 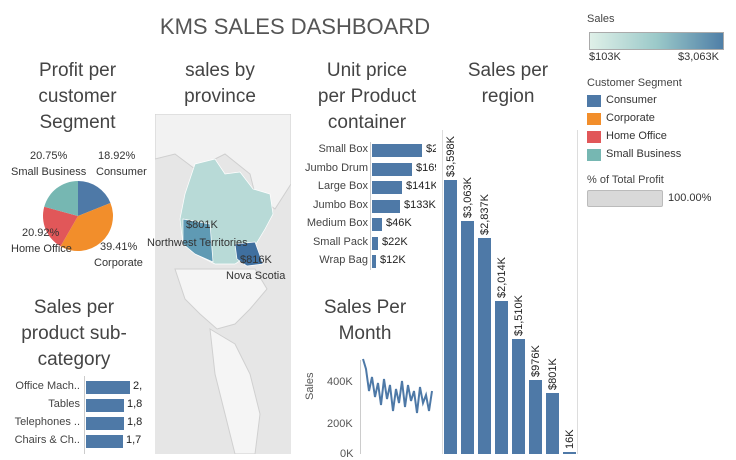 What do you see at coordinates (657, 119) in the screenshot?
I see `legend-item-corporate: Corporate` at bounding box center [657, 119].